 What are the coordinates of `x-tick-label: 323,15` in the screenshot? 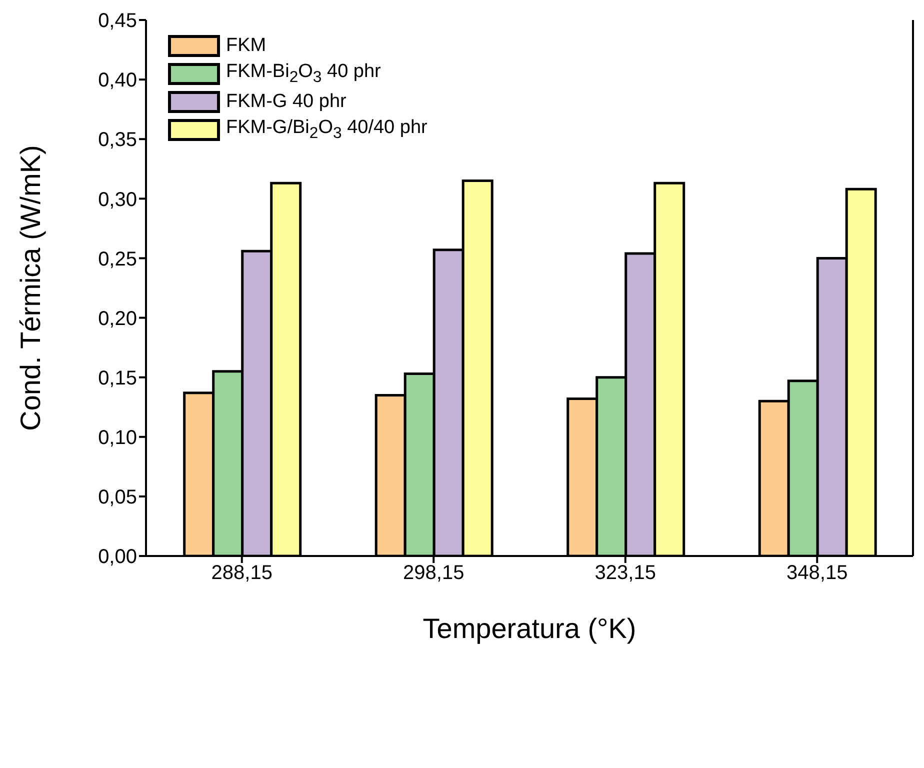 It's located at (625, 573).